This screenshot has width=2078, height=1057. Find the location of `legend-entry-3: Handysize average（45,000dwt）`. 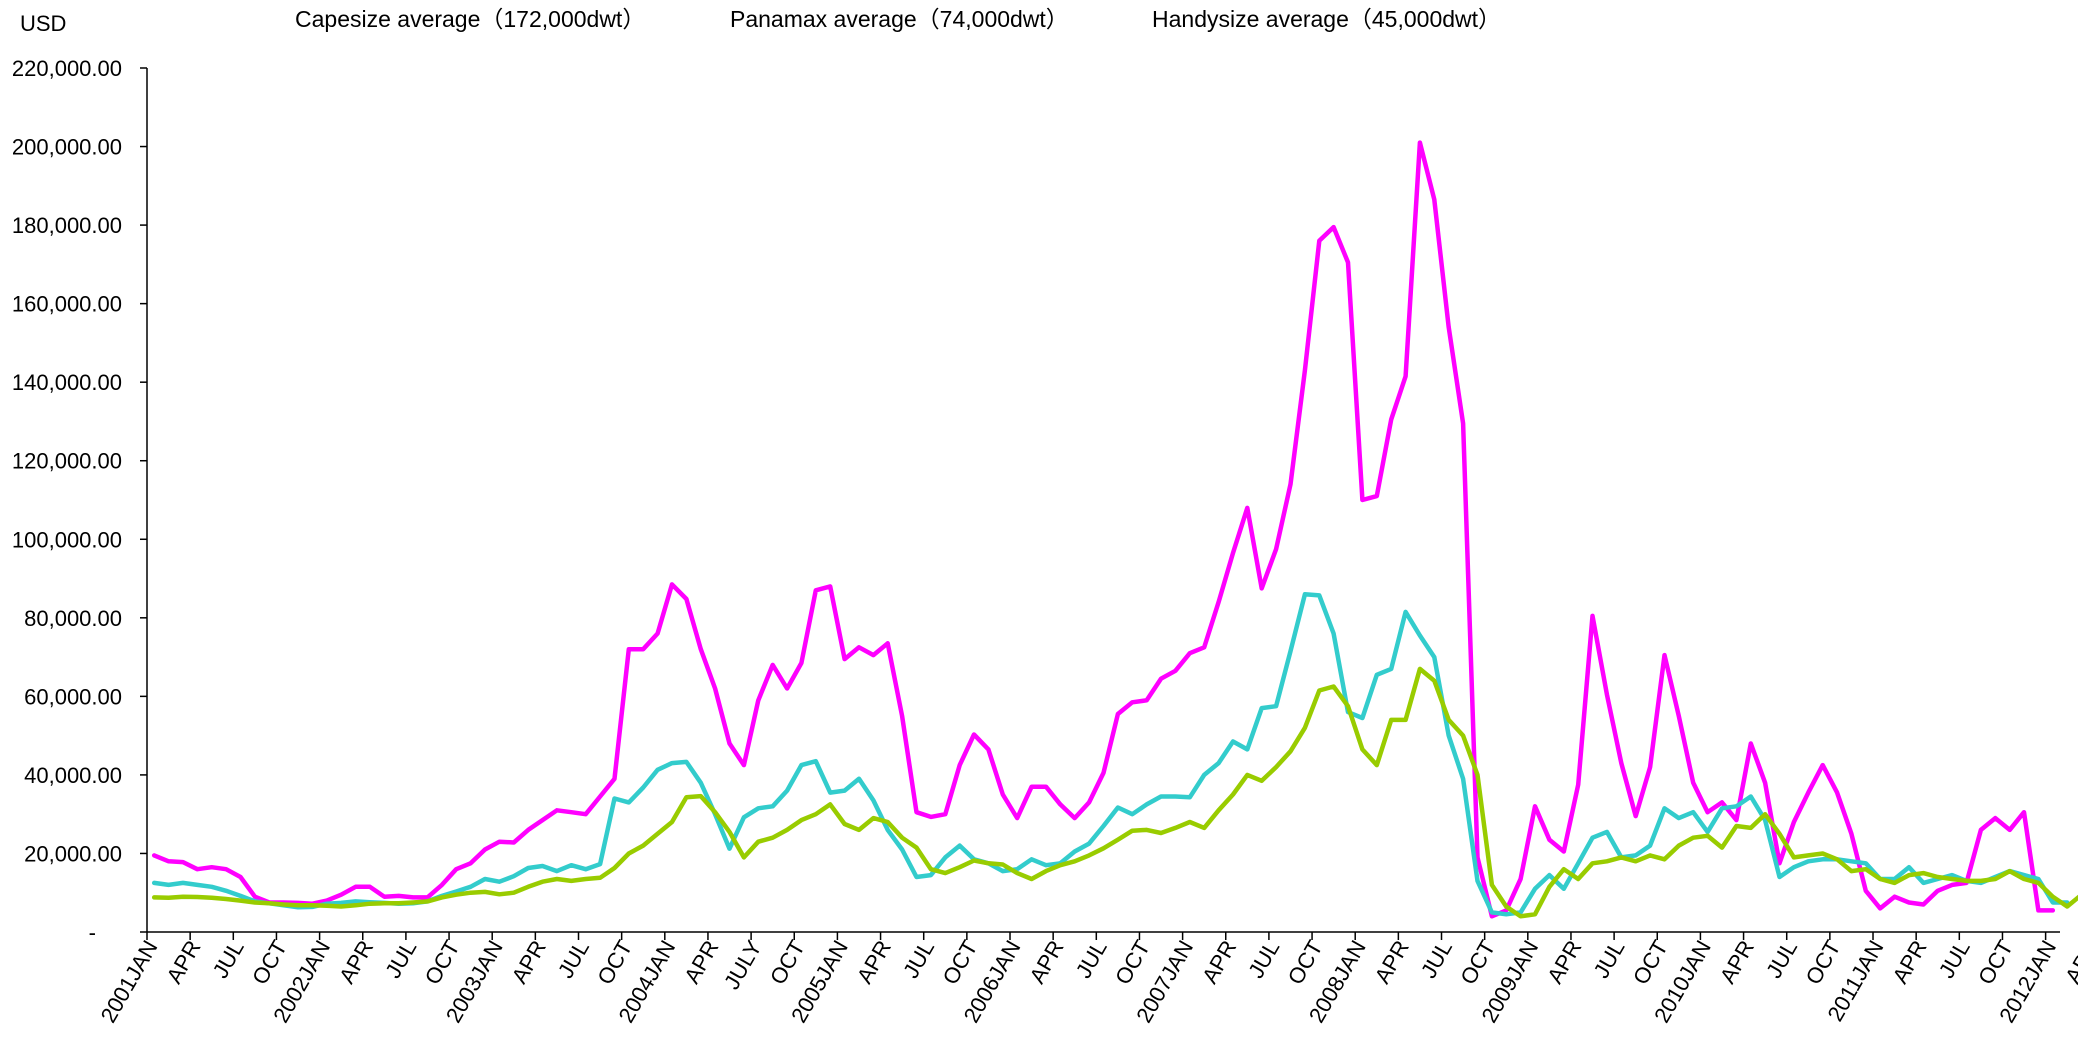

legend-entry-3: Handysize average（45,000dwt） is located at coordinates (1326, 19).